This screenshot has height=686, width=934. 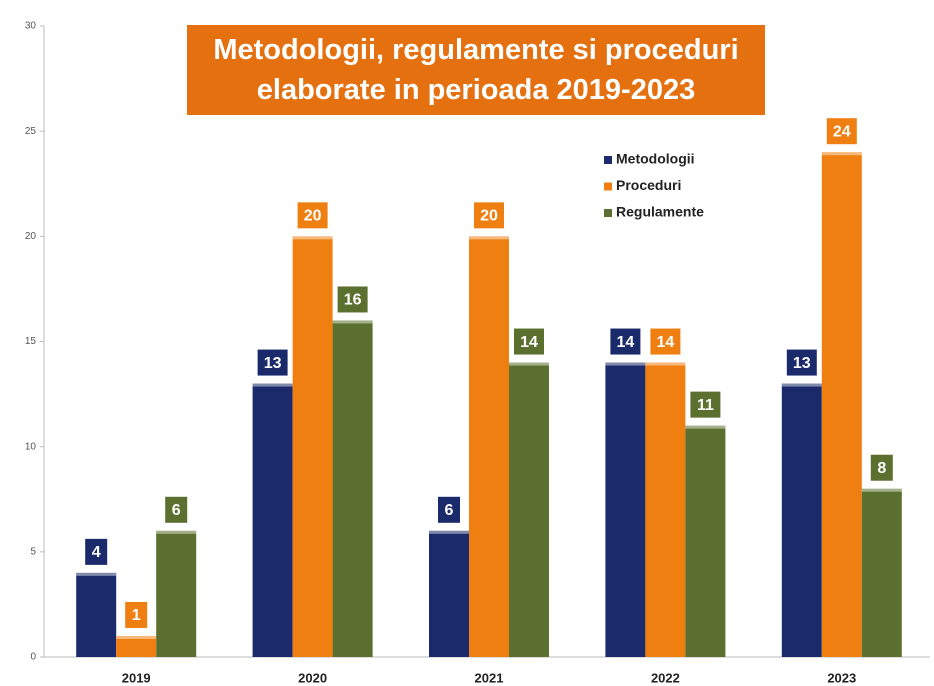 I want to click on x-tick-label: 2021, so click(x=489, y=677).